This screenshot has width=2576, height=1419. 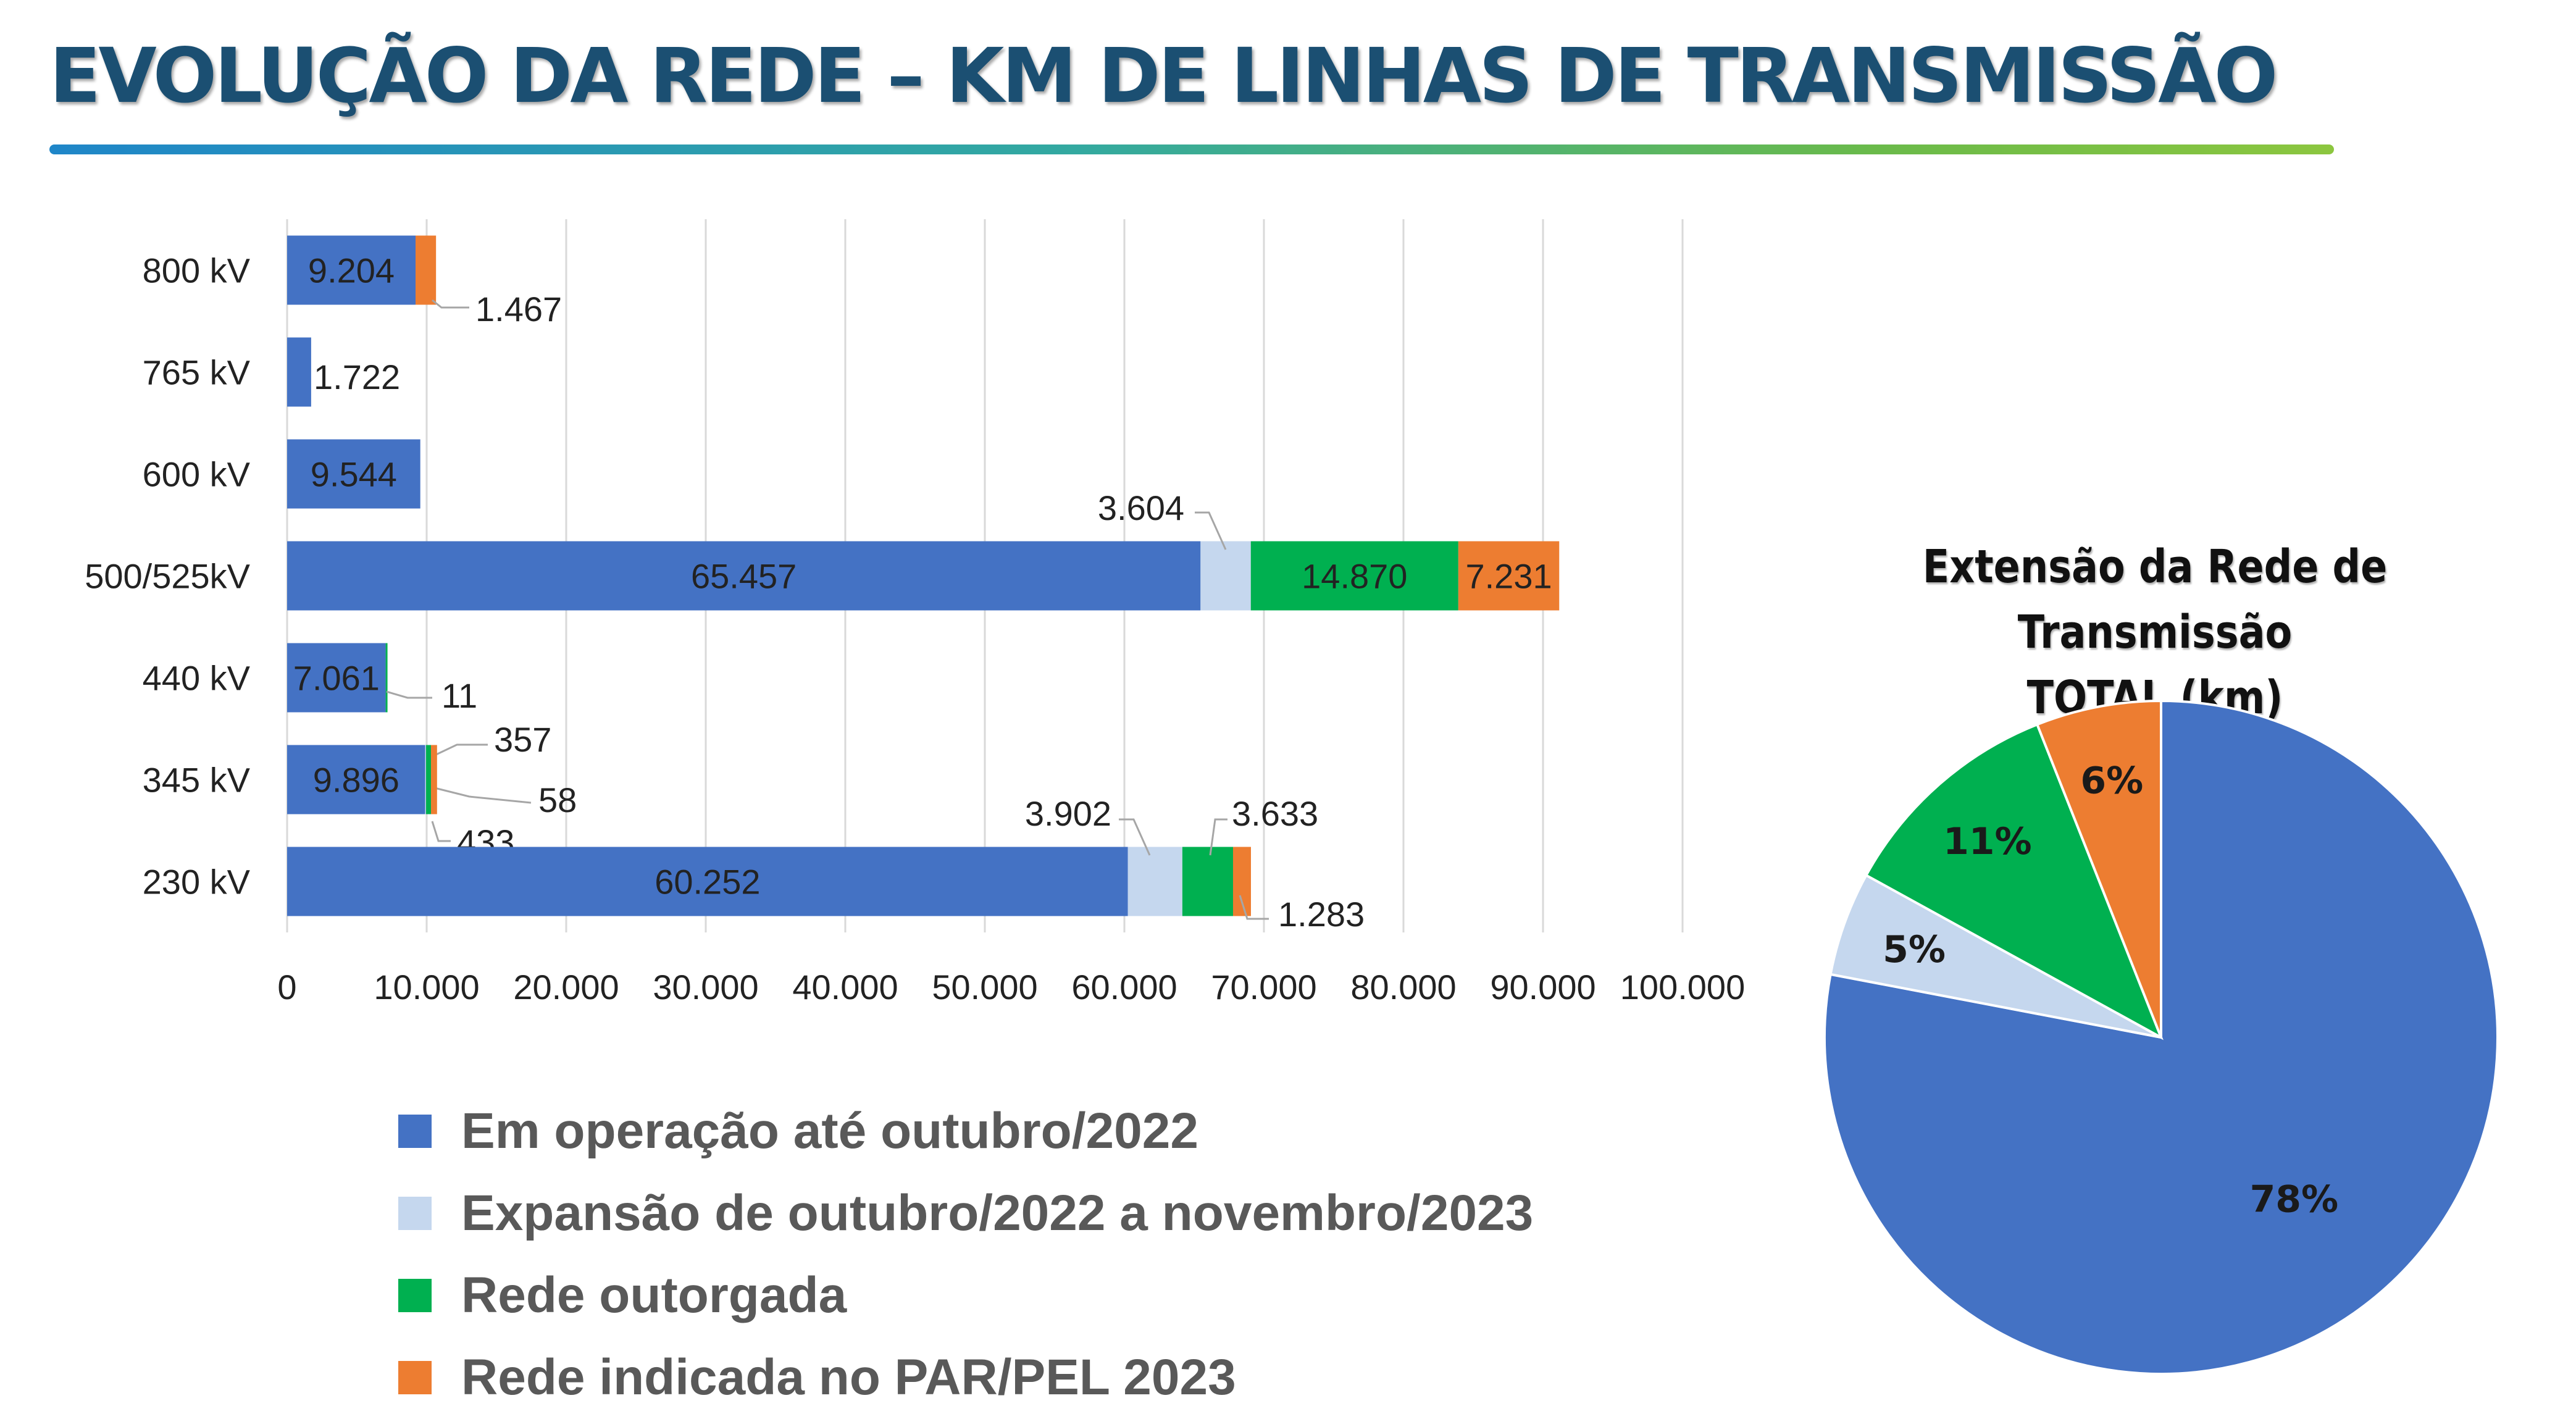 What do you see at coordinates (705, 987) in the screenshot?
I see `x-tick-label: 30.000` at bounding box center [705, 987].